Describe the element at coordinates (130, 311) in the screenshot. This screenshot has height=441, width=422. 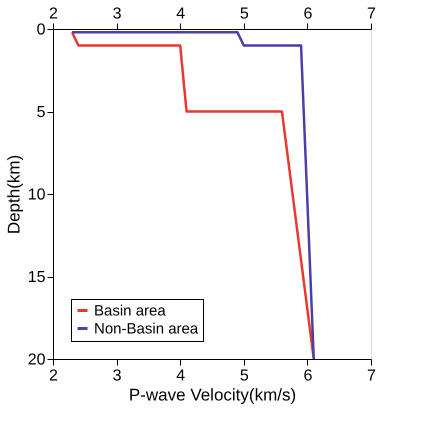
I see `legend-label: Basin area` at that location.